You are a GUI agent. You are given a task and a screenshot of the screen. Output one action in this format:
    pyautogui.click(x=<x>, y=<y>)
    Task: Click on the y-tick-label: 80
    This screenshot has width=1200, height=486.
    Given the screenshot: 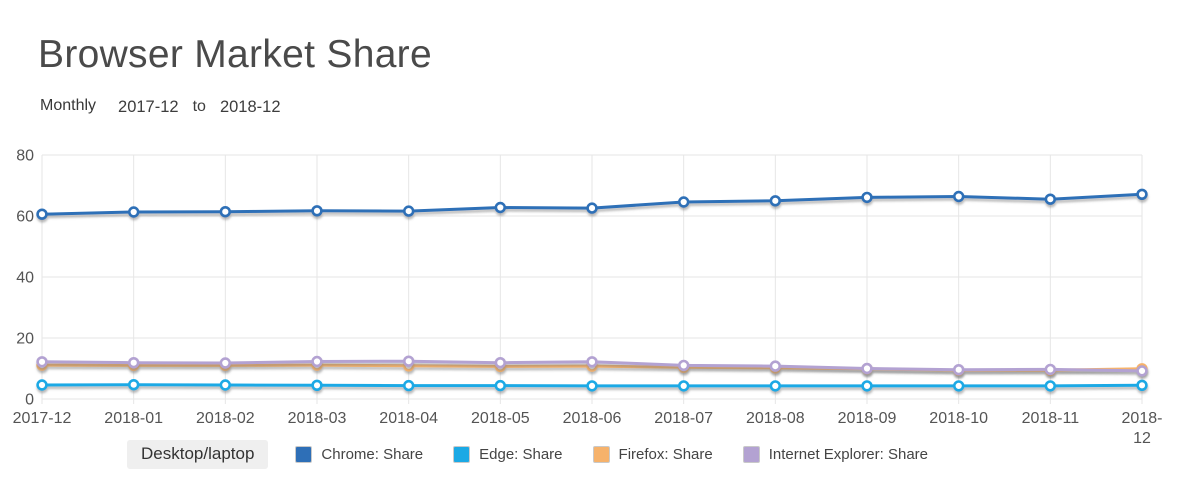 What is the action you would take?
    pyautogui.click(x=25, y=156)
    